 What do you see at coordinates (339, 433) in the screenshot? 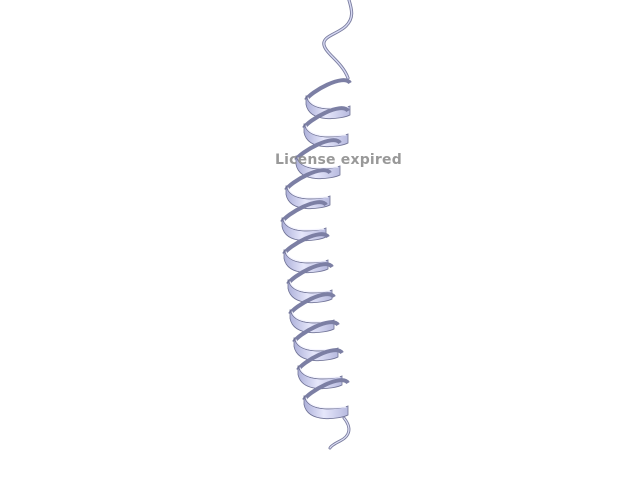
I see `coil-bottom` at bounding box center [339, 433].